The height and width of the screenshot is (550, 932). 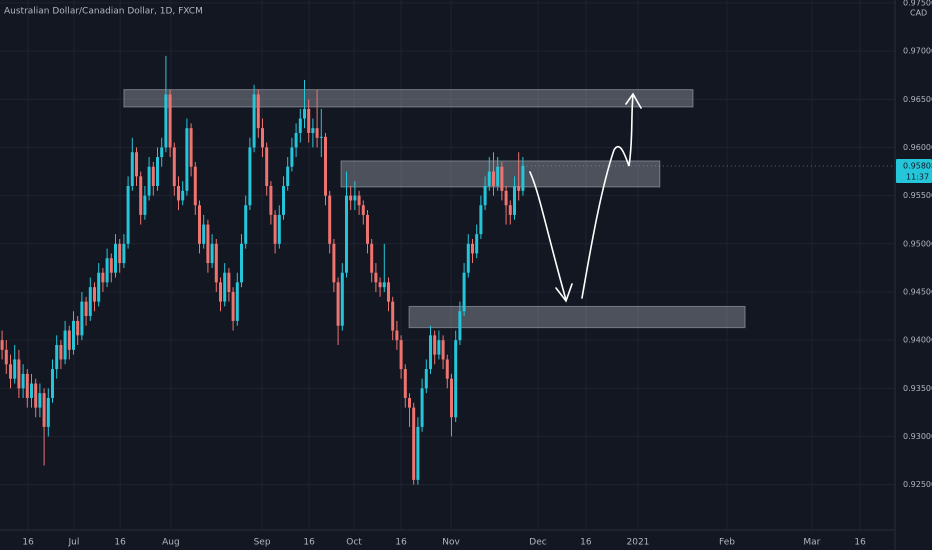 I want to click on x-tick-label: 2021, so click(x=638, y=543).